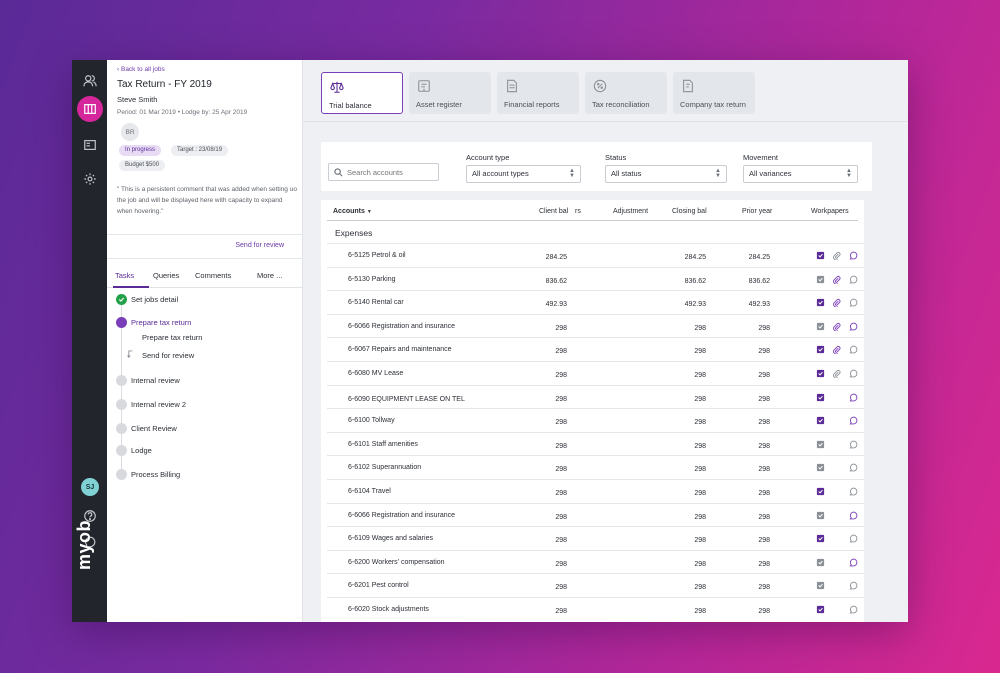 Image resolution: width=1000 pixels, height=673 pixels. I want to click on movement-select: All variances ▲ ▼, so click(800, 174).